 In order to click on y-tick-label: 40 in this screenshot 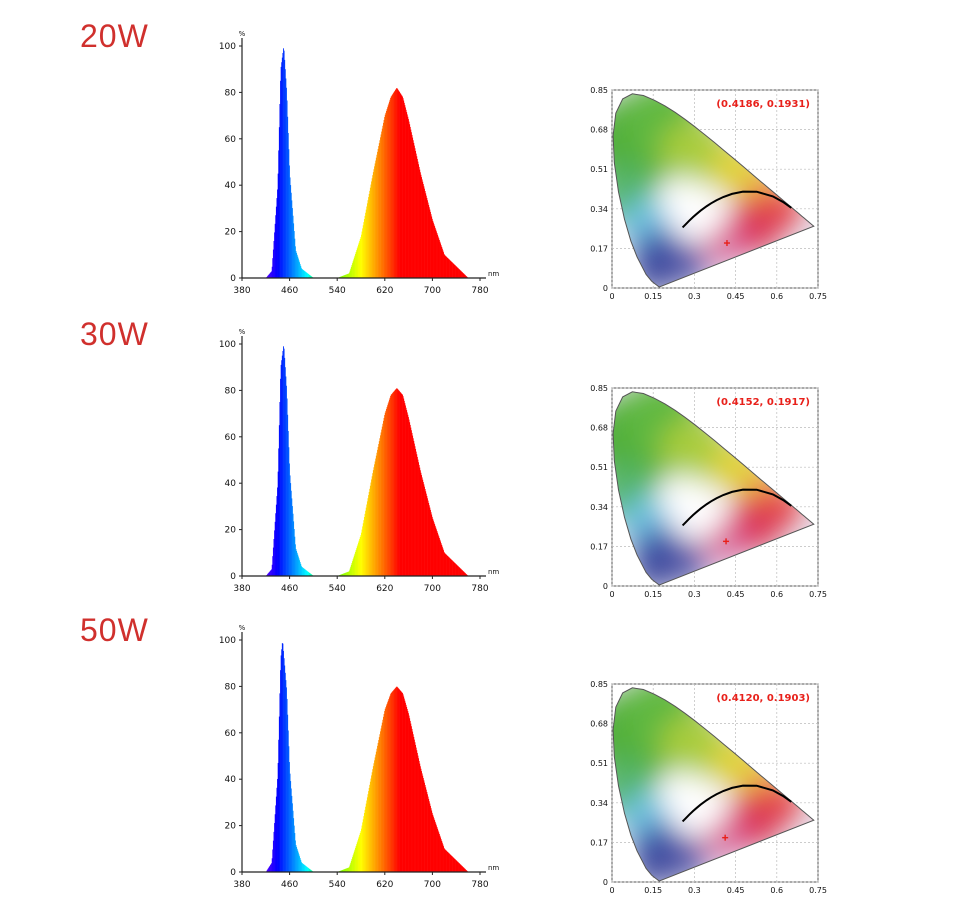, I will do `click(231, 780)`.